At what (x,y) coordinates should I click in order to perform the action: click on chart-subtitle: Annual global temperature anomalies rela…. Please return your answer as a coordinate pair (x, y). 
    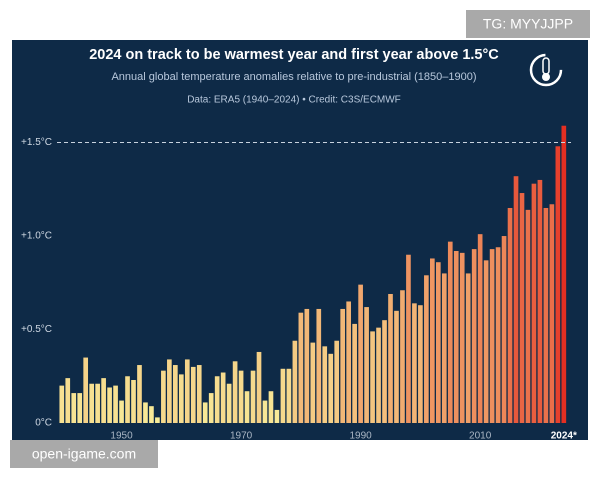
    Looking at the image, I should click on (293, 77).